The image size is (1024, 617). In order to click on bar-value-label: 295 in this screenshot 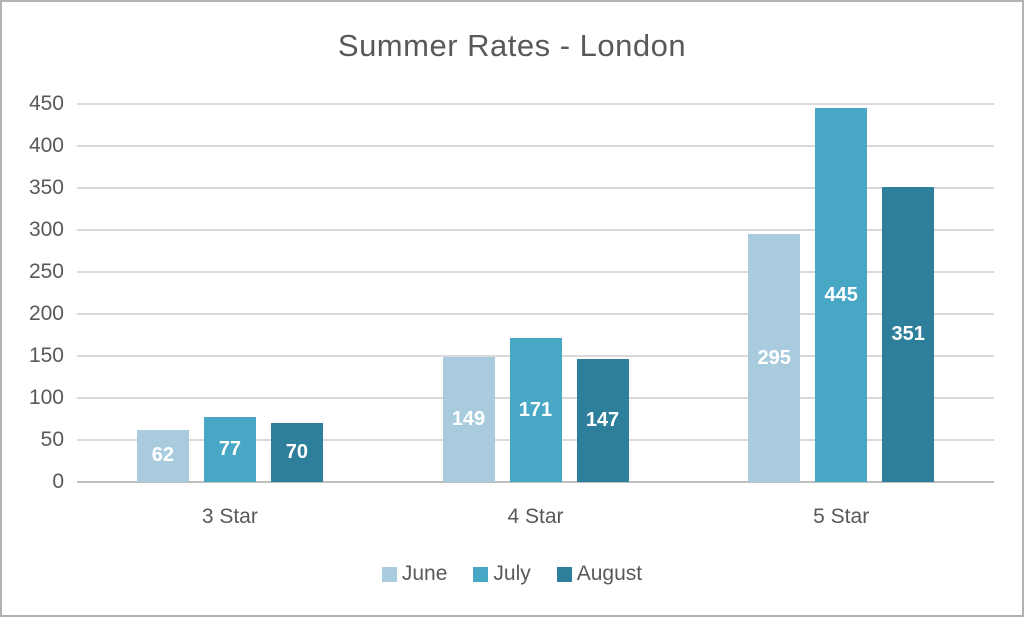, I will do `click(774, 357)`.